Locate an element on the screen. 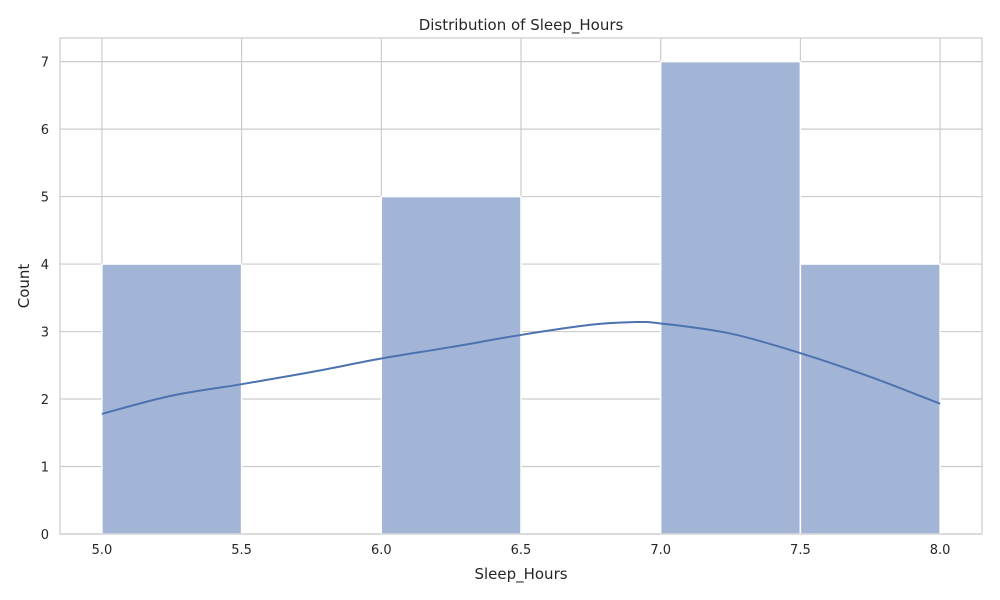 Image resolution: width=1000 pixels, height=600 pixels. x-tick-labels: 5.0 5.5 6.0 6.5 7.0 7.5 8.0 is located at coordinates (521, 550).